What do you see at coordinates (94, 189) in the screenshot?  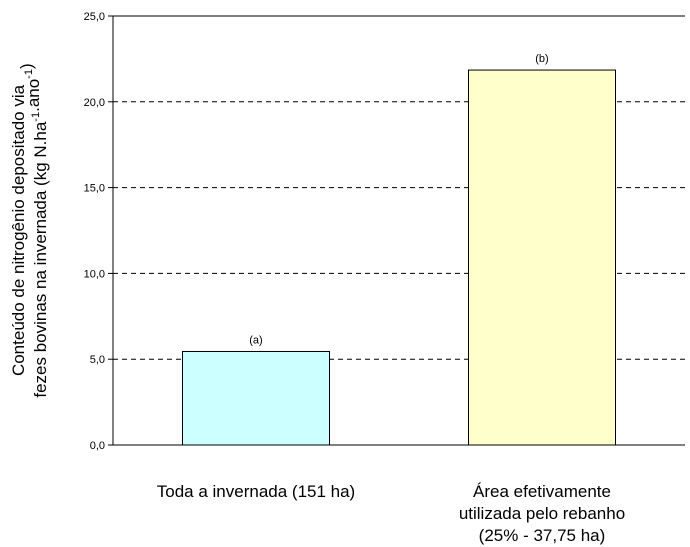 I see `y-tick-label: 15,0` at bounding box center [94, 189].